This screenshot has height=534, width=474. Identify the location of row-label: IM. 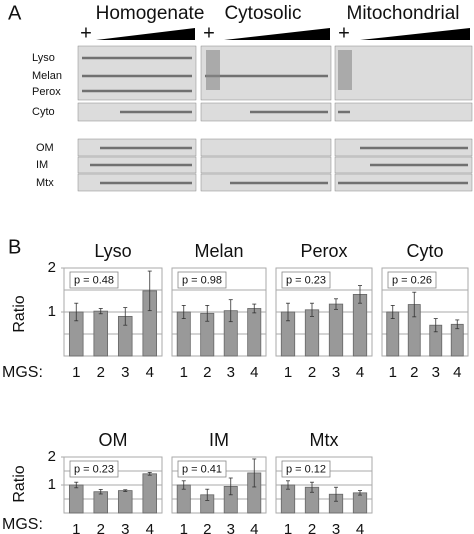
(42, 165).